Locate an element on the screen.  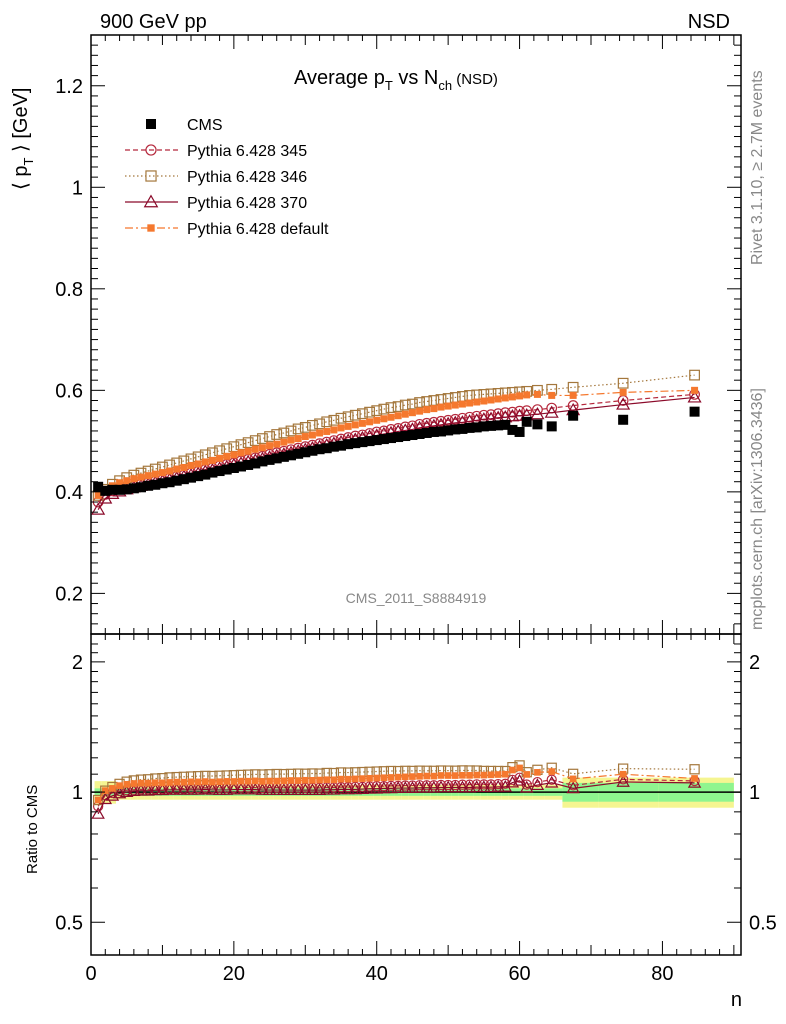
y-tick-label: 0.6 is located at coordinates (69, 391).